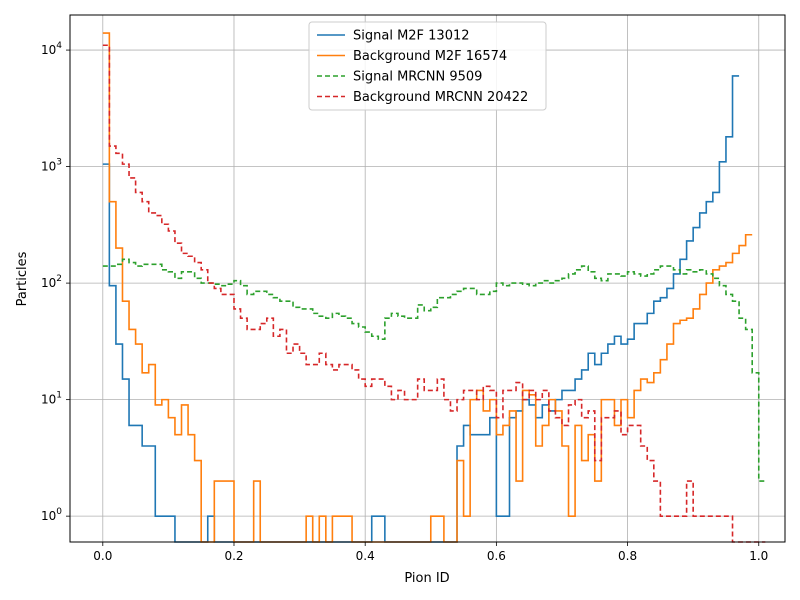 The height and width of the screenshot is (600, 800). I want to click on y-tick-exponent: 0, so click(59, 512).